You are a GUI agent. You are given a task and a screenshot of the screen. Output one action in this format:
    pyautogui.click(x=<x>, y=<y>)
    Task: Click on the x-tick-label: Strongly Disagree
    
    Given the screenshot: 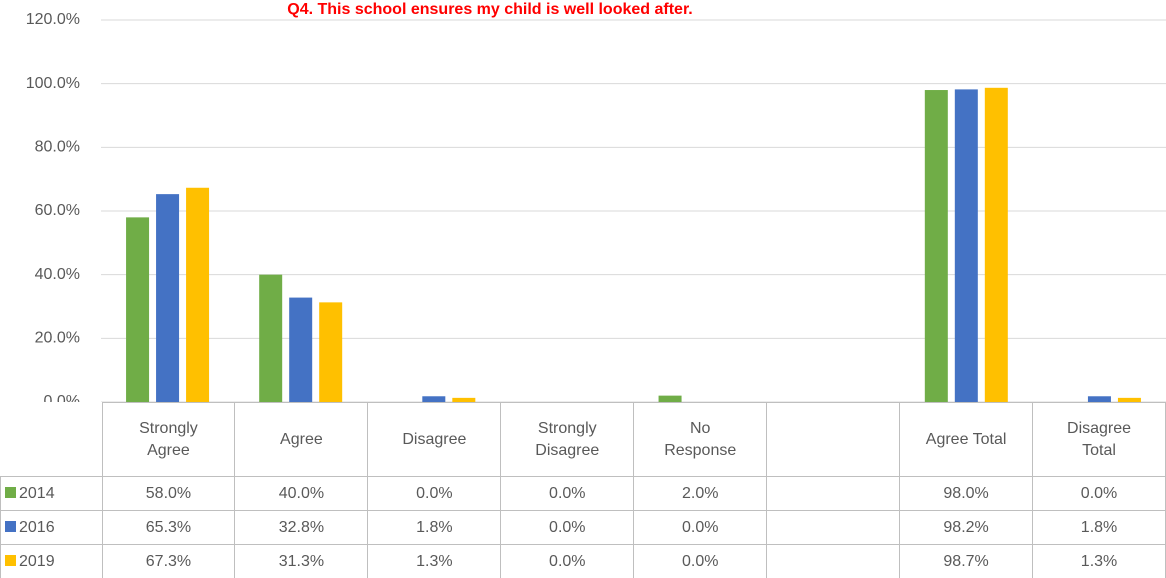 What is the action you would take?
    pyautogui.click(x=567, y=439)
    